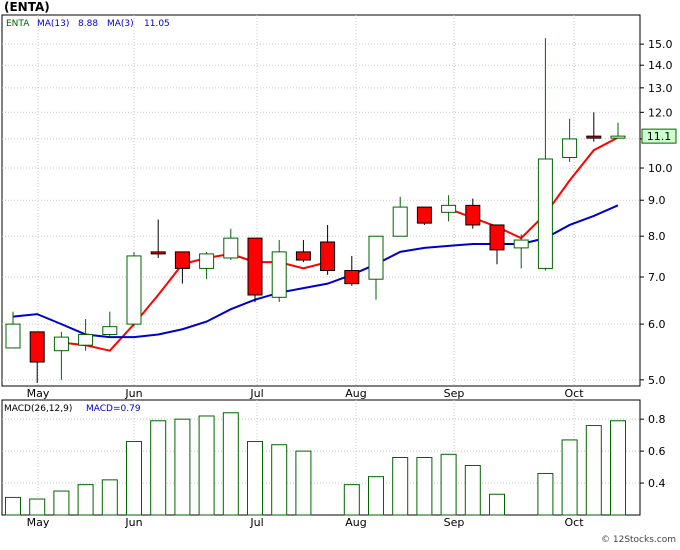  What do you see at coordinates (18, 24) in the screenshot?
I see `legend-symbol: ENTA` at bounding box center [18, 24].